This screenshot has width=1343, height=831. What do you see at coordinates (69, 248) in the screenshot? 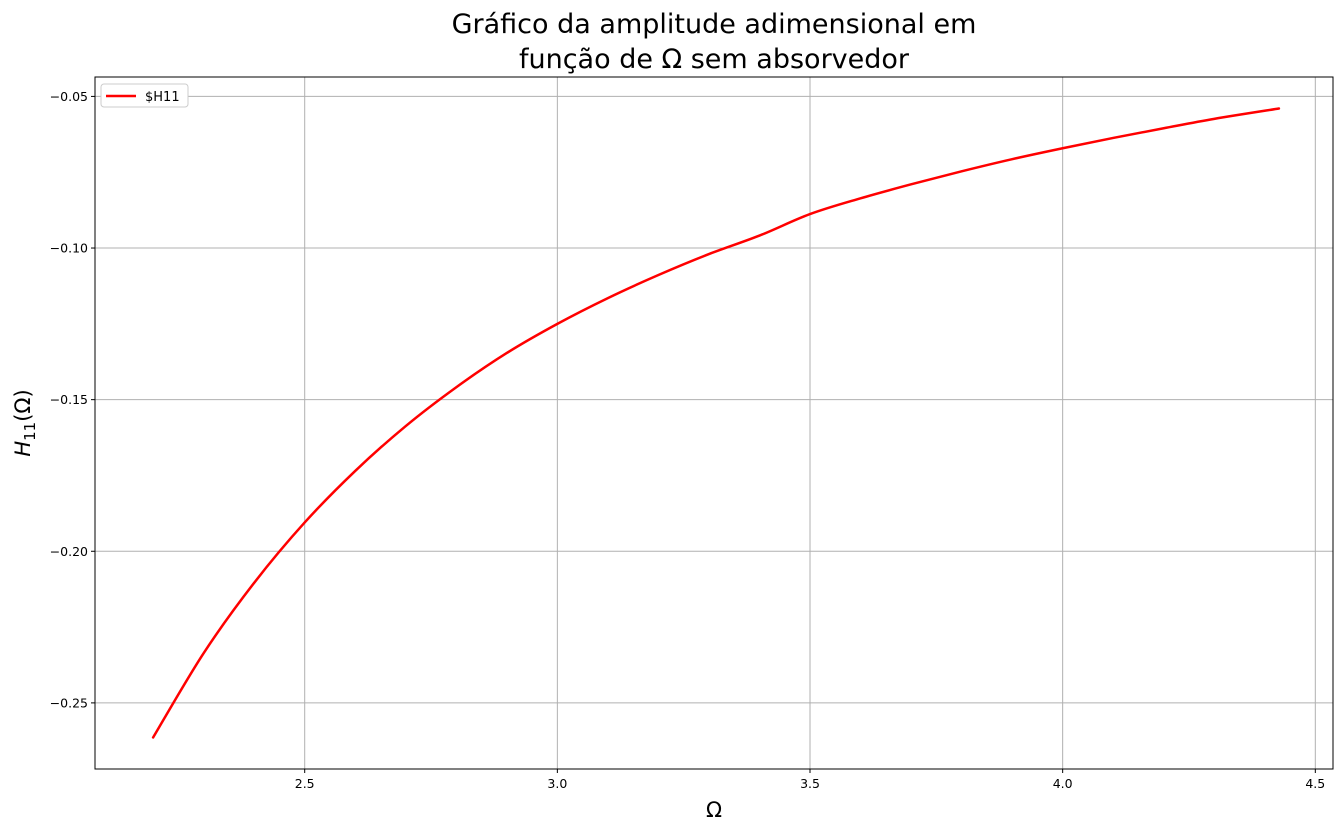
I see `y-tick-label: −0.10` at bounding box center [69, 248].